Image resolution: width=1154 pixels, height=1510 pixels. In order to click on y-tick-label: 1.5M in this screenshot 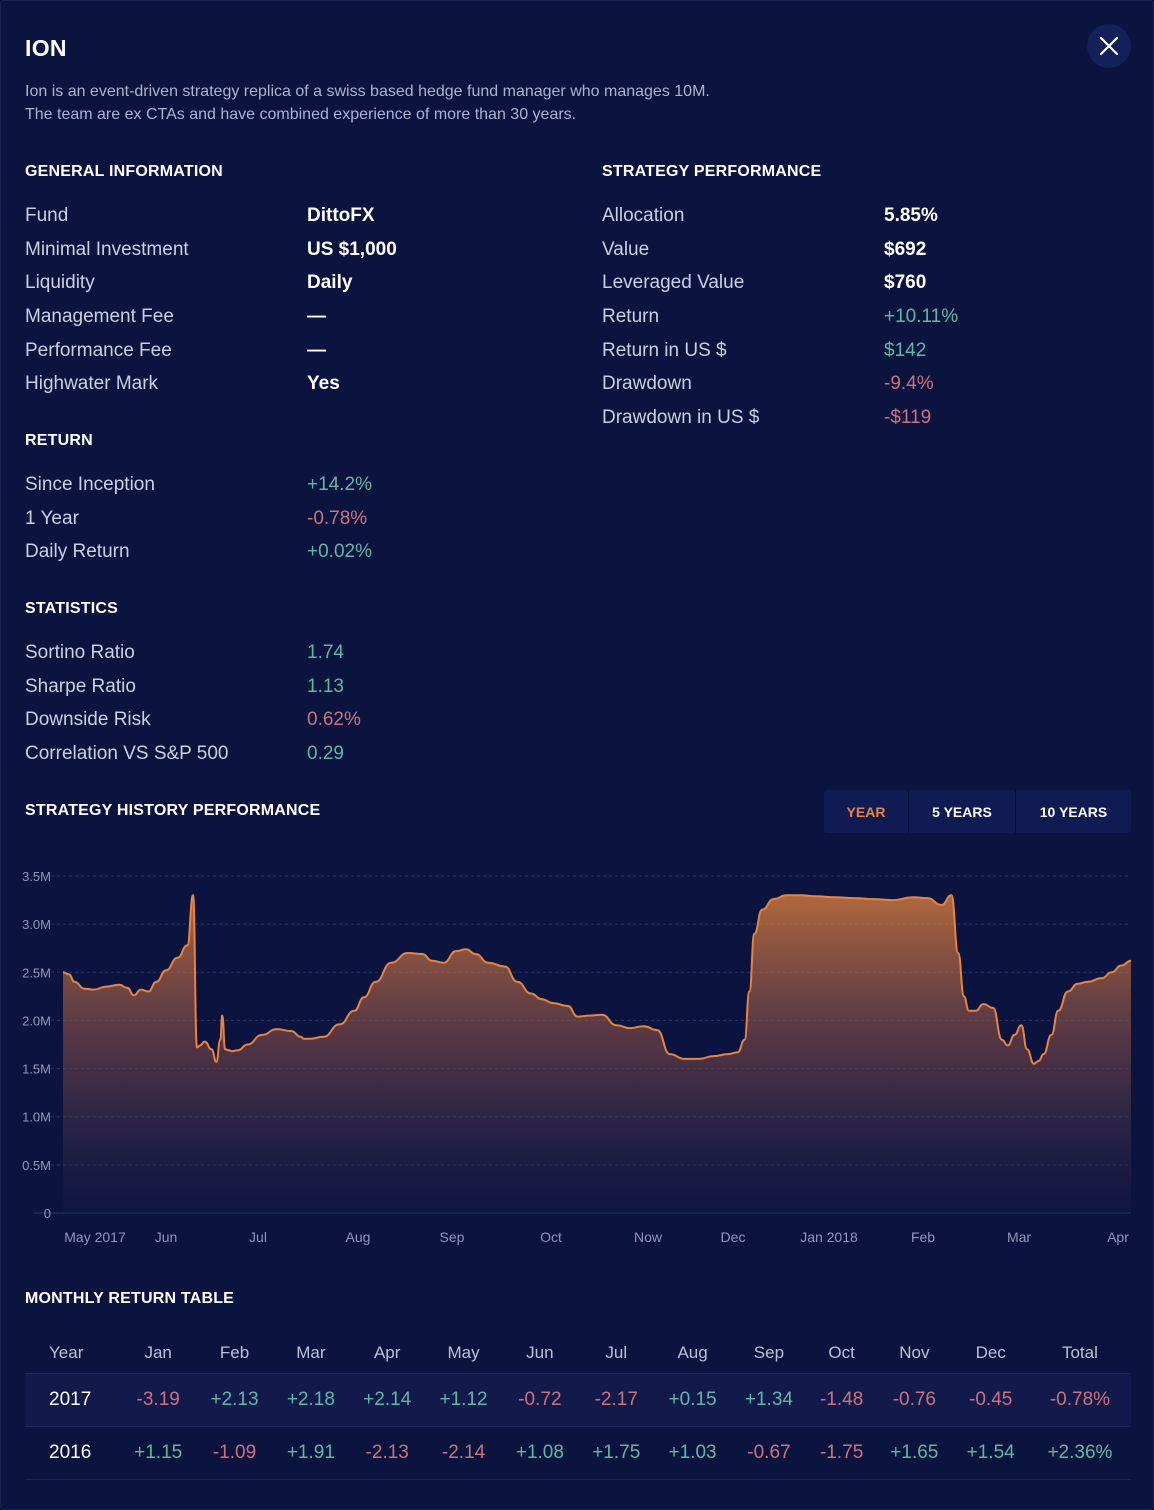, I will do `click(36, 1069)`.